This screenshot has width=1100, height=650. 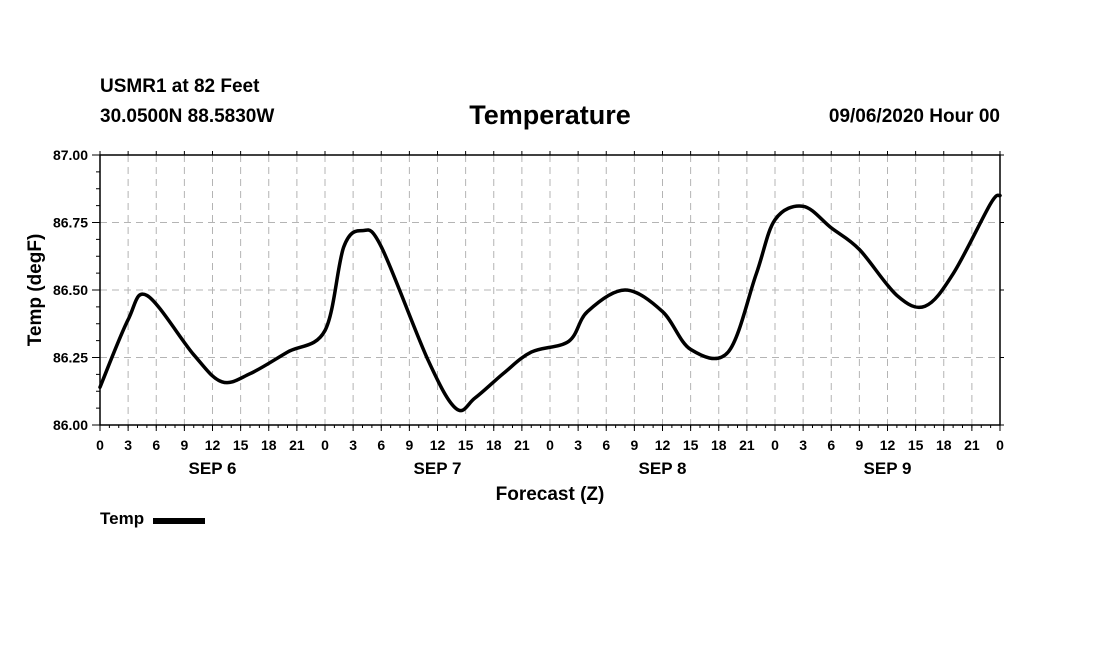 What do you see at coordinates (179, 520) in the screenshot?
I see `legend-swatch` at bounding box center [179, 520].